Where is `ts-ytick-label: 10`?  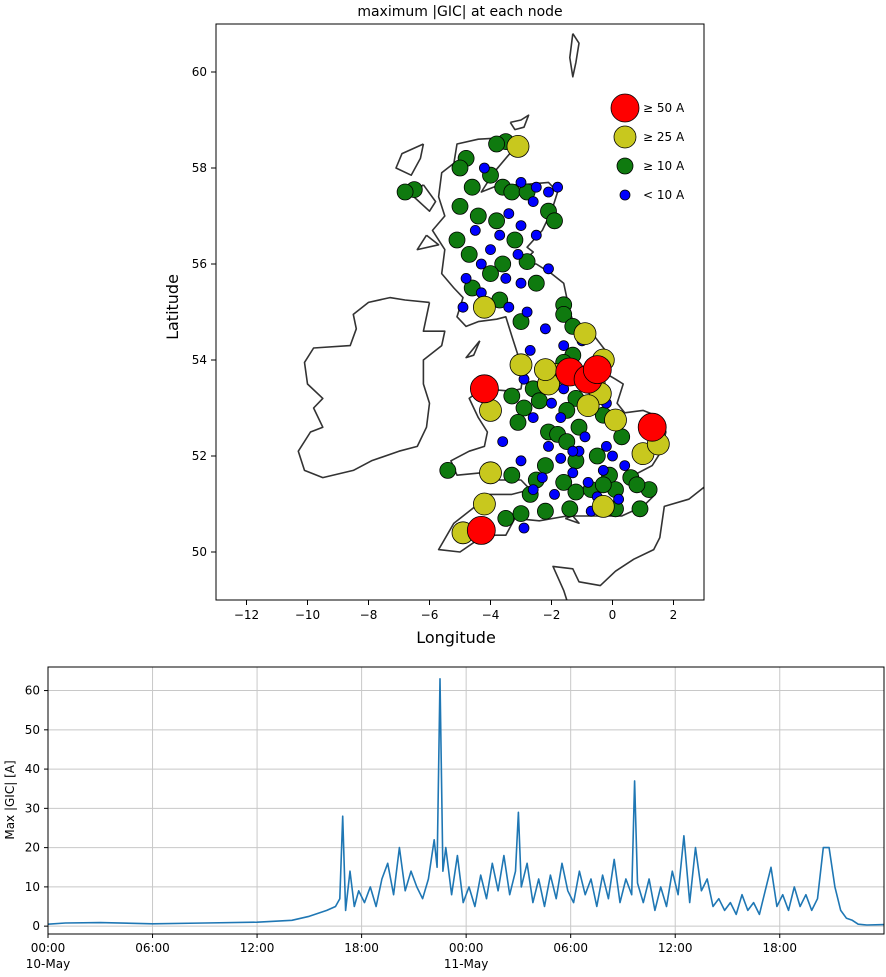 ts-ytick-label: 10 is located at coordinates (32, 887).